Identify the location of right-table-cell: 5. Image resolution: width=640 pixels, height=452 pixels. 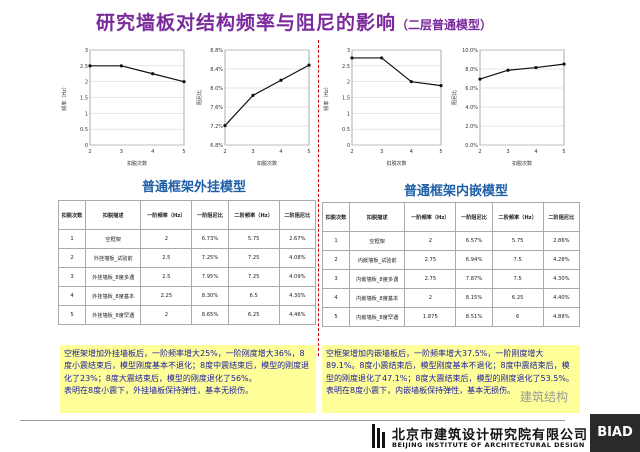
(336, 317).